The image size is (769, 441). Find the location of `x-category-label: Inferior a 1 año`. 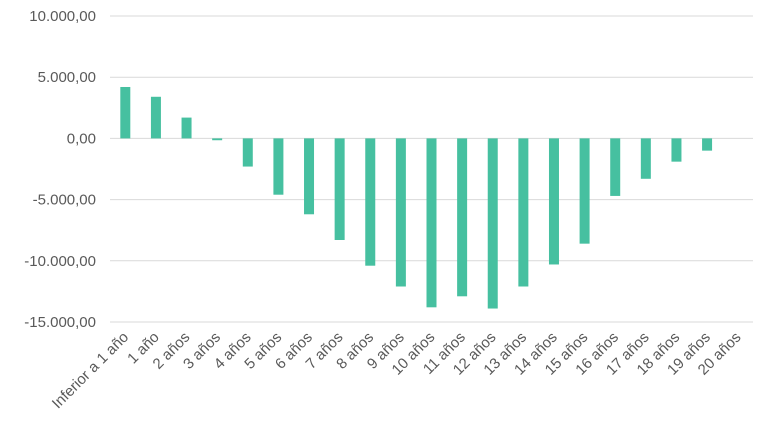

x-category-label: Inferior a 1 año is located at coordinates (90, 370).